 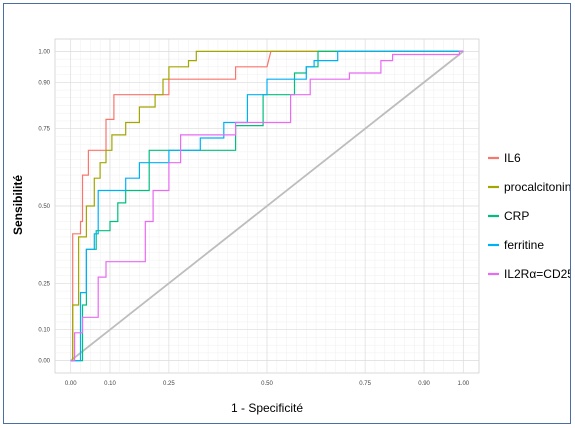 I want to click on x-tick-label: 0.50, so click(x=267, y=384).